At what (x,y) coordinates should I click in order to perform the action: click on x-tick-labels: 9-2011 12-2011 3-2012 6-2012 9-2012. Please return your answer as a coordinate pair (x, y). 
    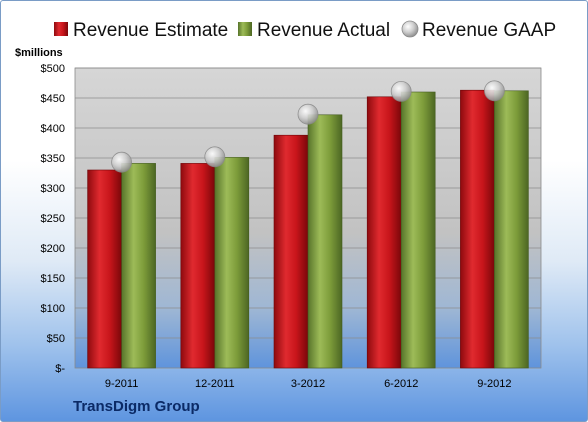
    Looking at the image, I should click on (308, 384).